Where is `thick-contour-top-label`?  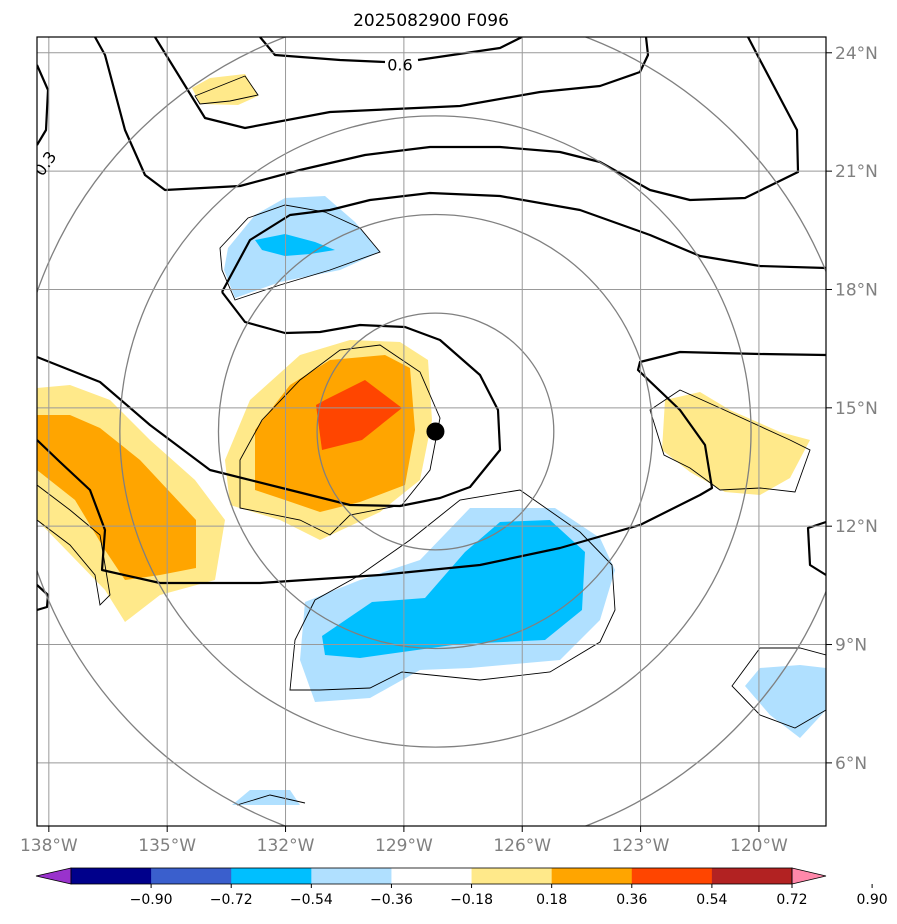
thick-contour-top-label is located at coordinates (391, 50).